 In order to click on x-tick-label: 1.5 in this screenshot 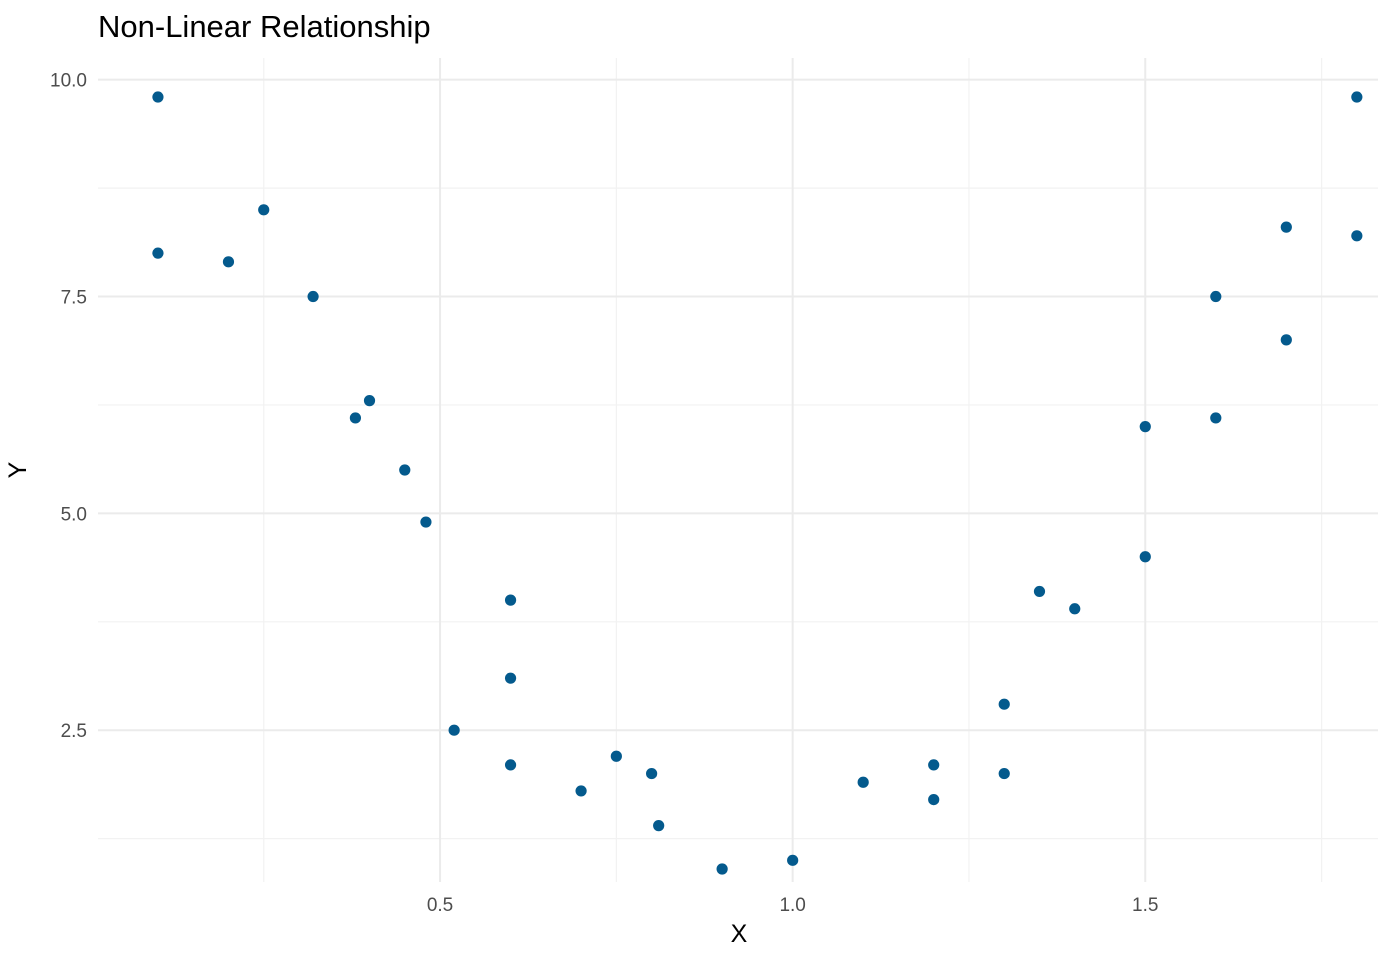, I will do `click(1145, 905)`.